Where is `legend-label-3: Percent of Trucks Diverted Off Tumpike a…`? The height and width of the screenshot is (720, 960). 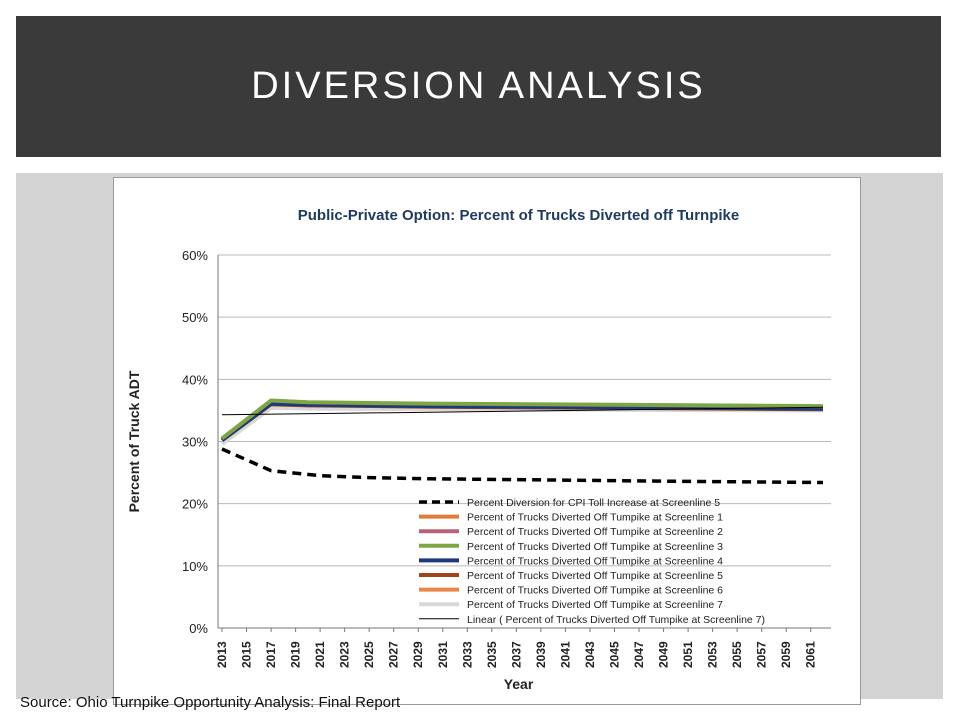 legend-label-3: Percent of Trucks Diverted Off Tumpike a… is located at coordinates (595, 532).